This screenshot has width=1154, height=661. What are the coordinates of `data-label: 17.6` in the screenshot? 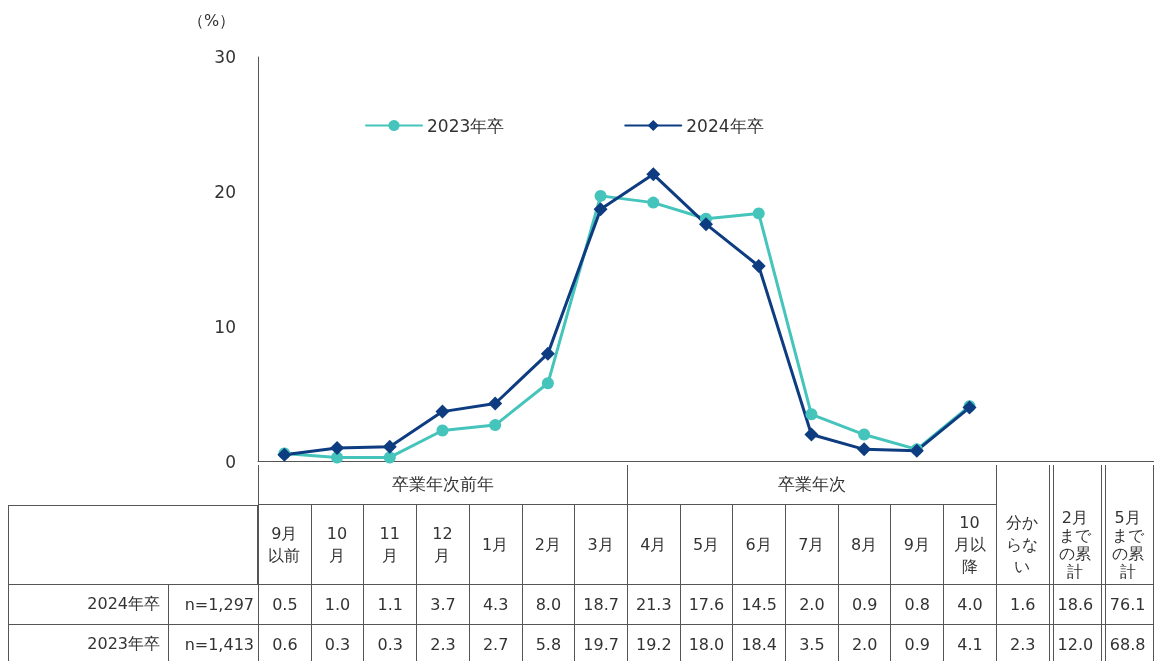 It's located at (706, 605).